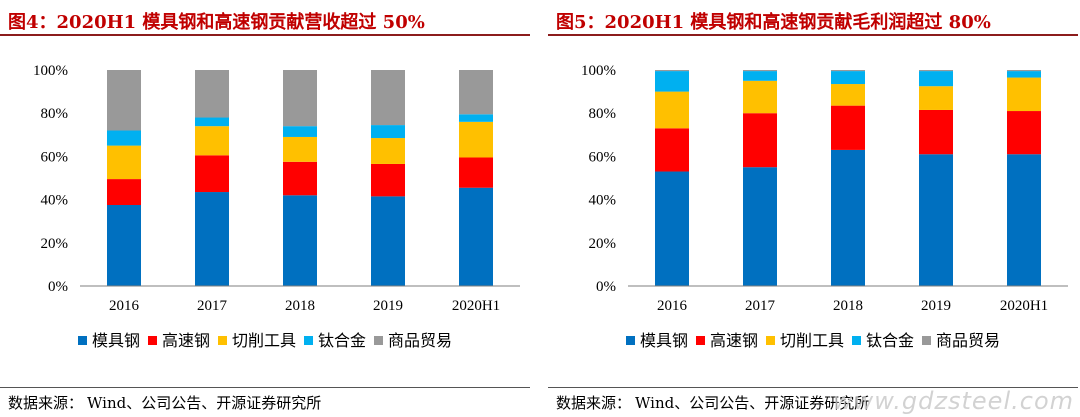  I want to click on legend-label: 钛合金, so click(342, 341).